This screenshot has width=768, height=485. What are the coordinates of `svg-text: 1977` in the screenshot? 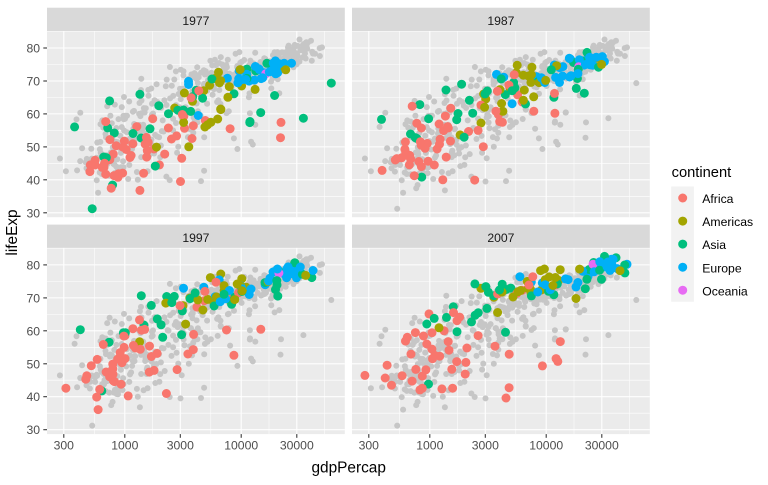 It's located at (195, 21).